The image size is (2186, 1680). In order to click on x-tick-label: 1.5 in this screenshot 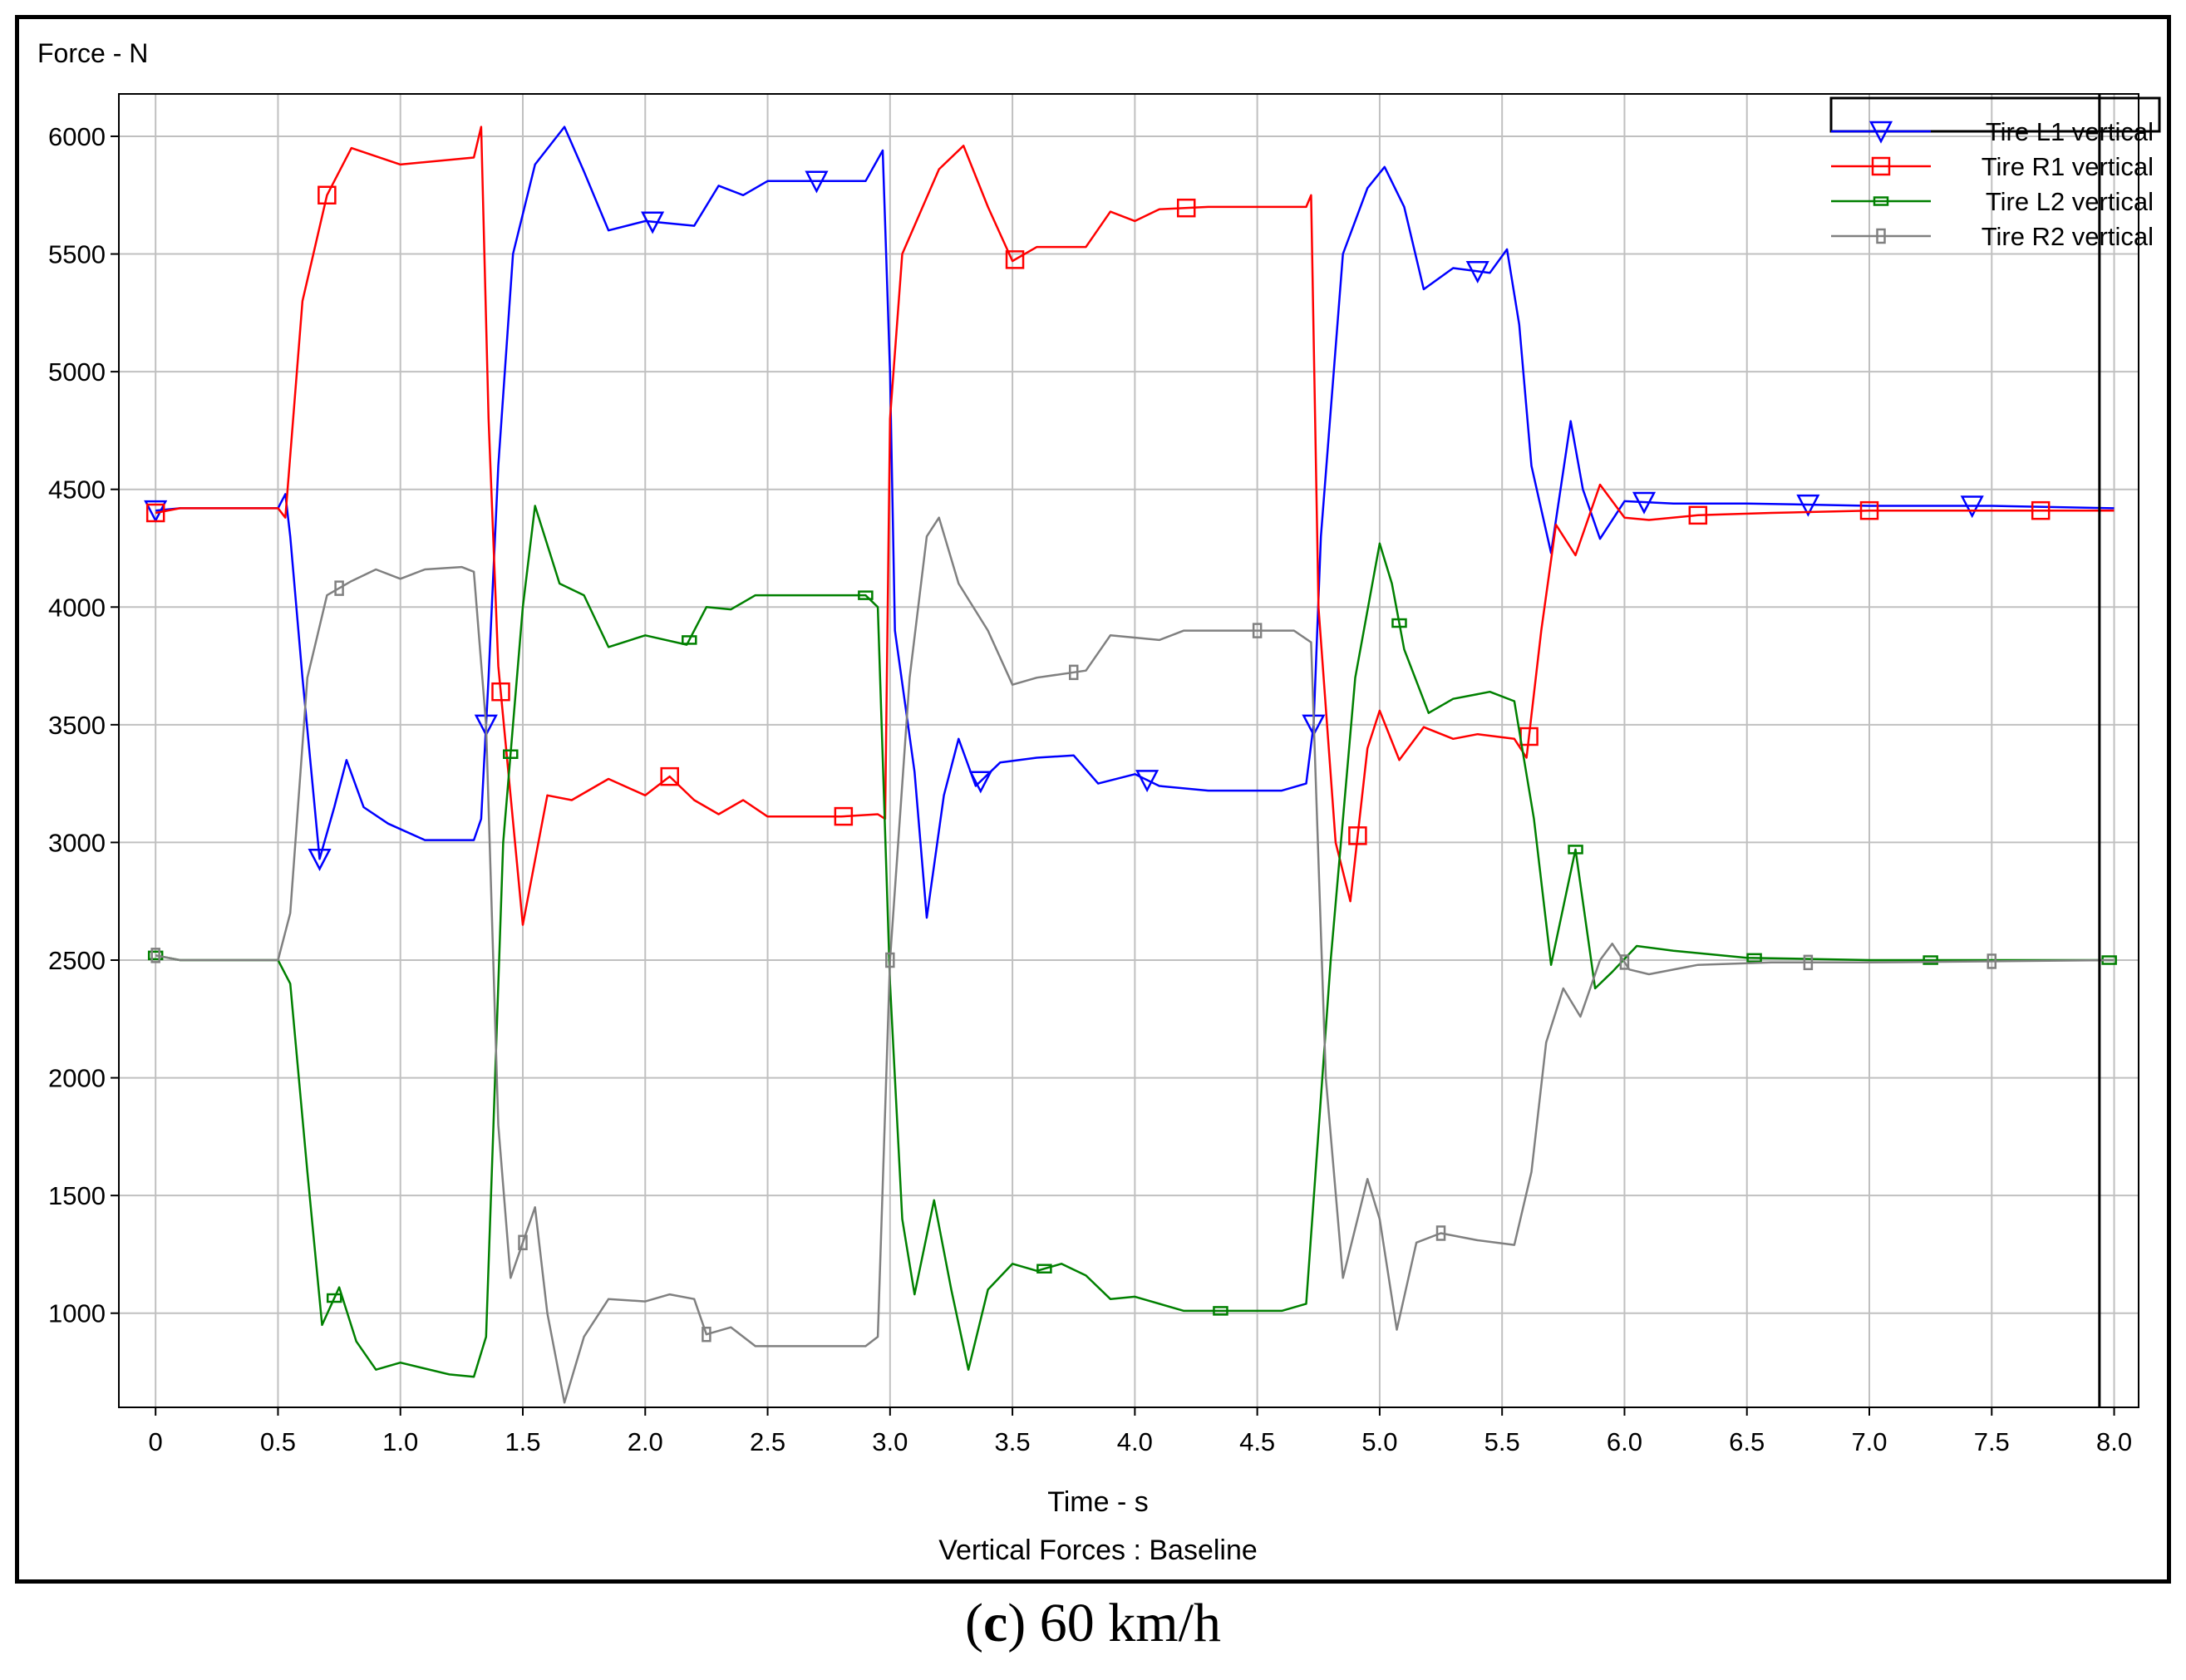, I will do `click(522, 1441)`.